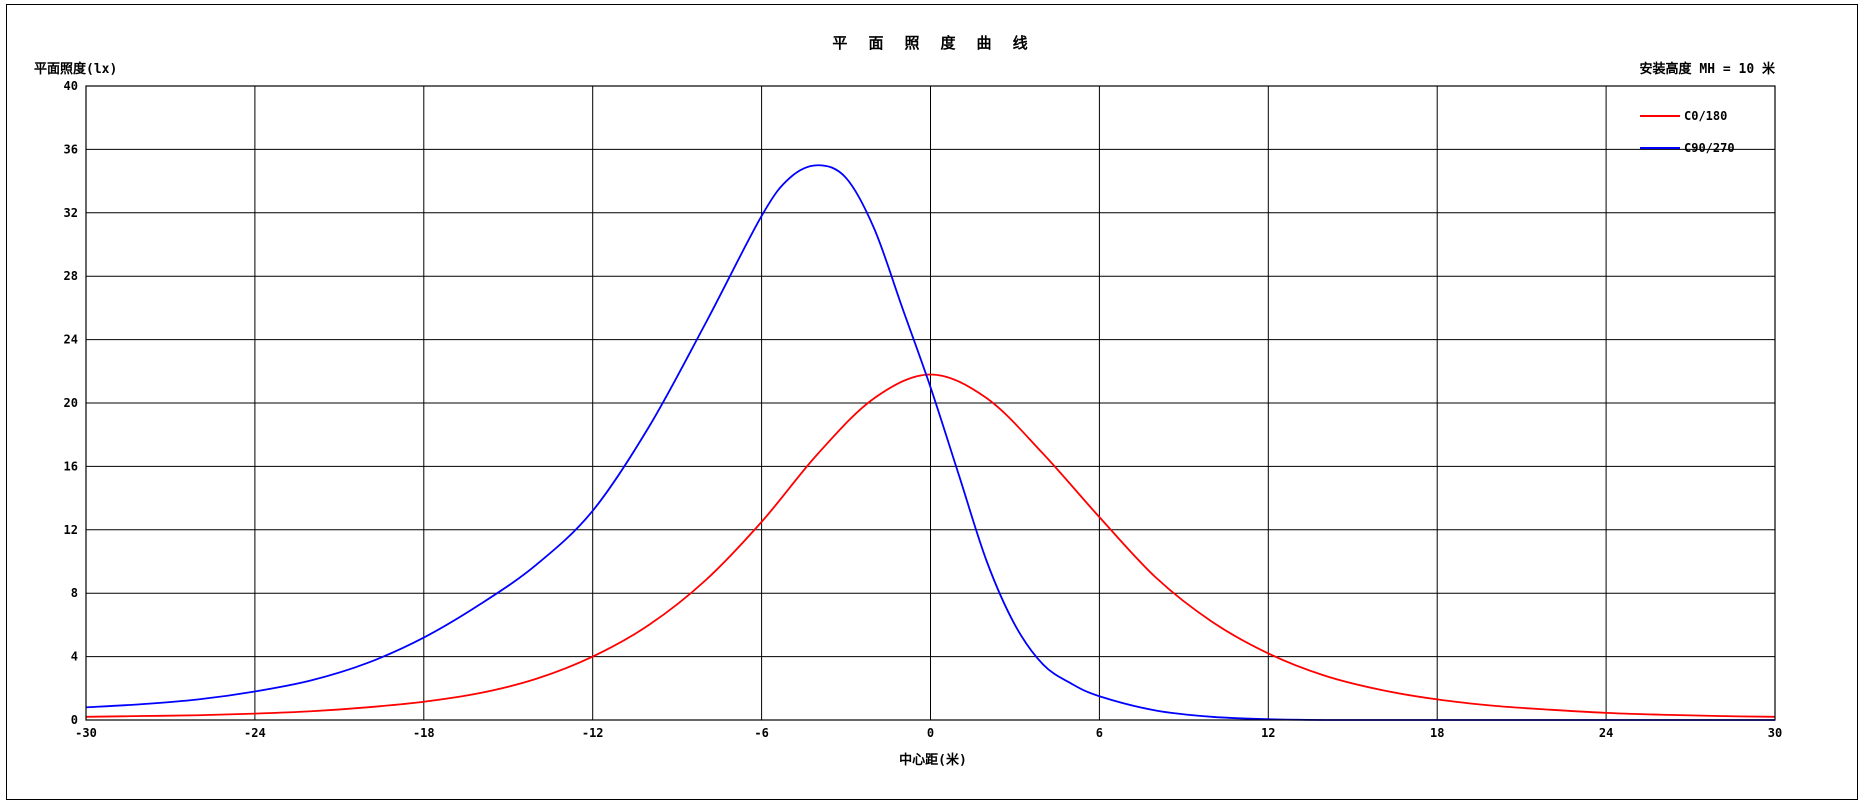 This screenshot has height=808, width=1866. I want to click on legend: C0/180 C90/270, so click(1687, 132).